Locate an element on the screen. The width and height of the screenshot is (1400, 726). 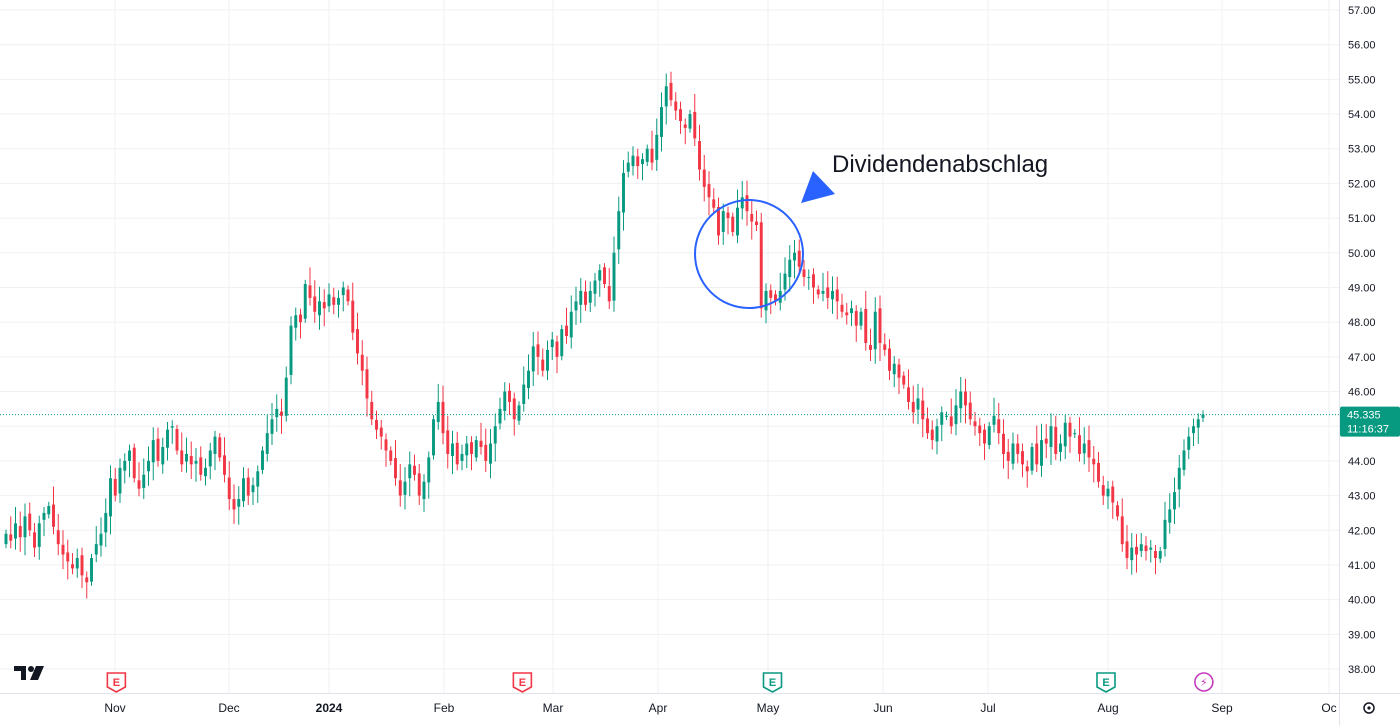
earnings-icon is located at coordinates (116, 682).